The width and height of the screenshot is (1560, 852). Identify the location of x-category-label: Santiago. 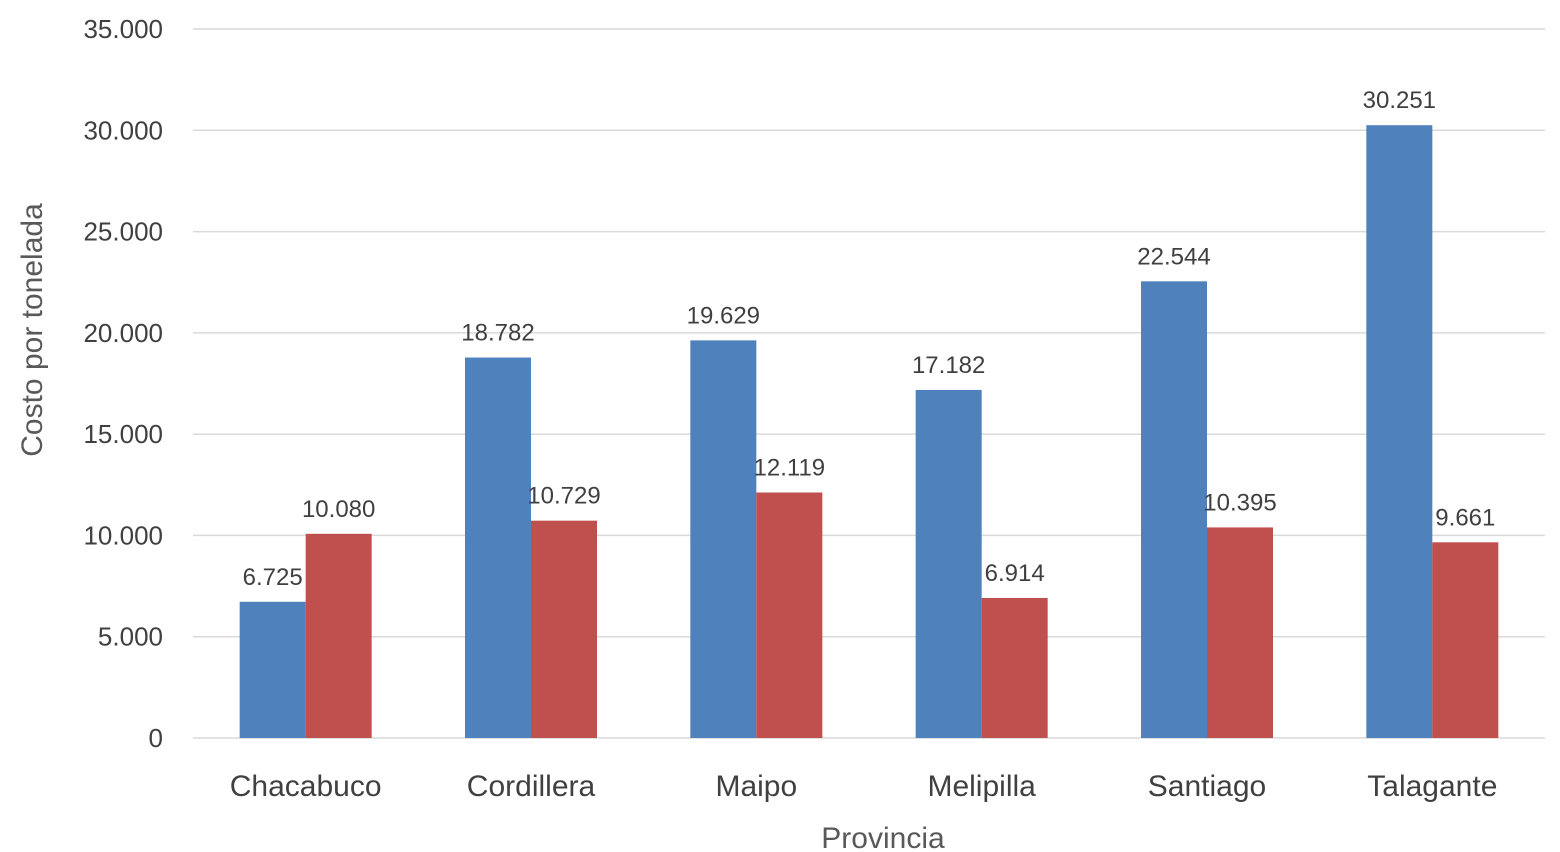
(1207, 786).